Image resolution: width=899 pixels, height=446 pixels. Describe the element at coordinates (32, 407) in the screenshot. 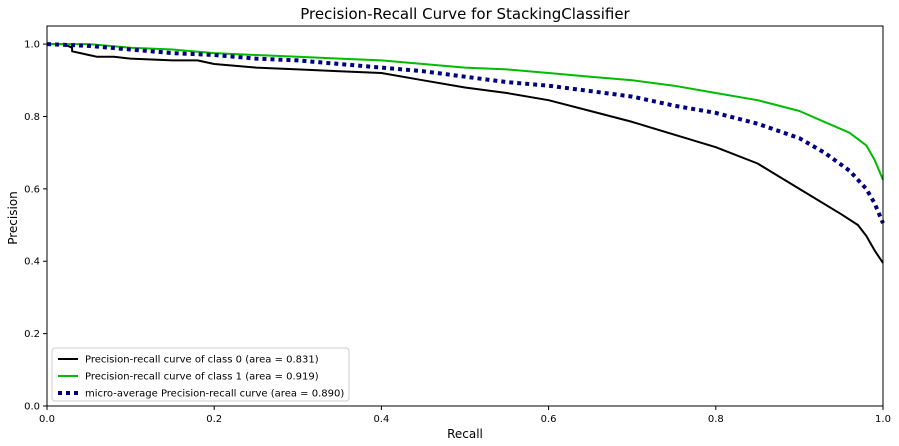

I see `y-tick-label: 0.0` at that location.